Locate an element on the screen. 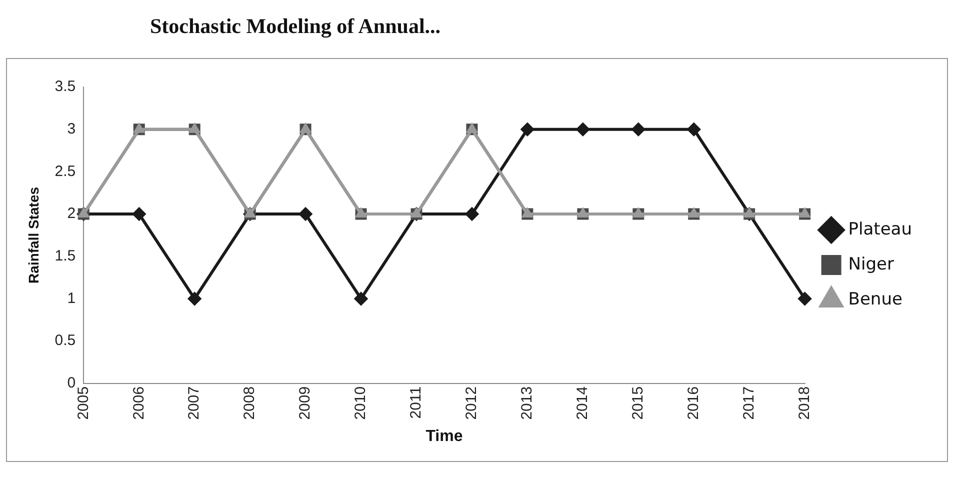  x-axis-title: Time is located at coordinates (444, 436).